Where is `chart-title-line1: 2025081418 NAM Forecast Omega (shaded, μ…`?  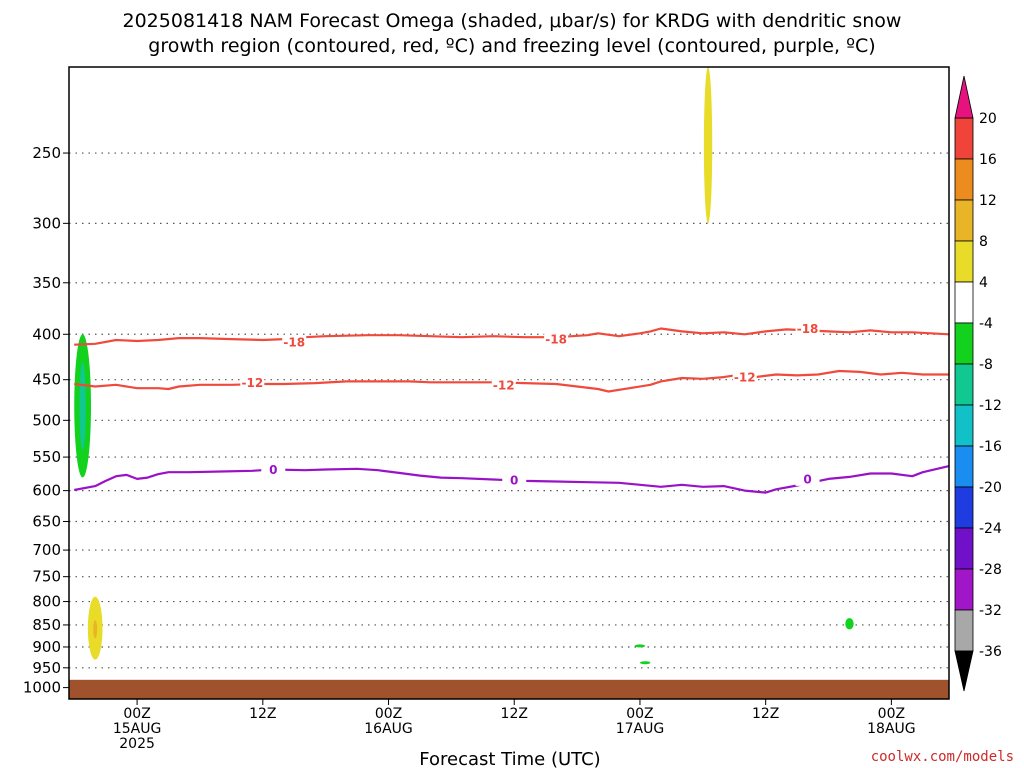
chart-title-line1: 2025081418 NAM Forecast Omega (shaded, μ… is located at coordinates (512, 21).